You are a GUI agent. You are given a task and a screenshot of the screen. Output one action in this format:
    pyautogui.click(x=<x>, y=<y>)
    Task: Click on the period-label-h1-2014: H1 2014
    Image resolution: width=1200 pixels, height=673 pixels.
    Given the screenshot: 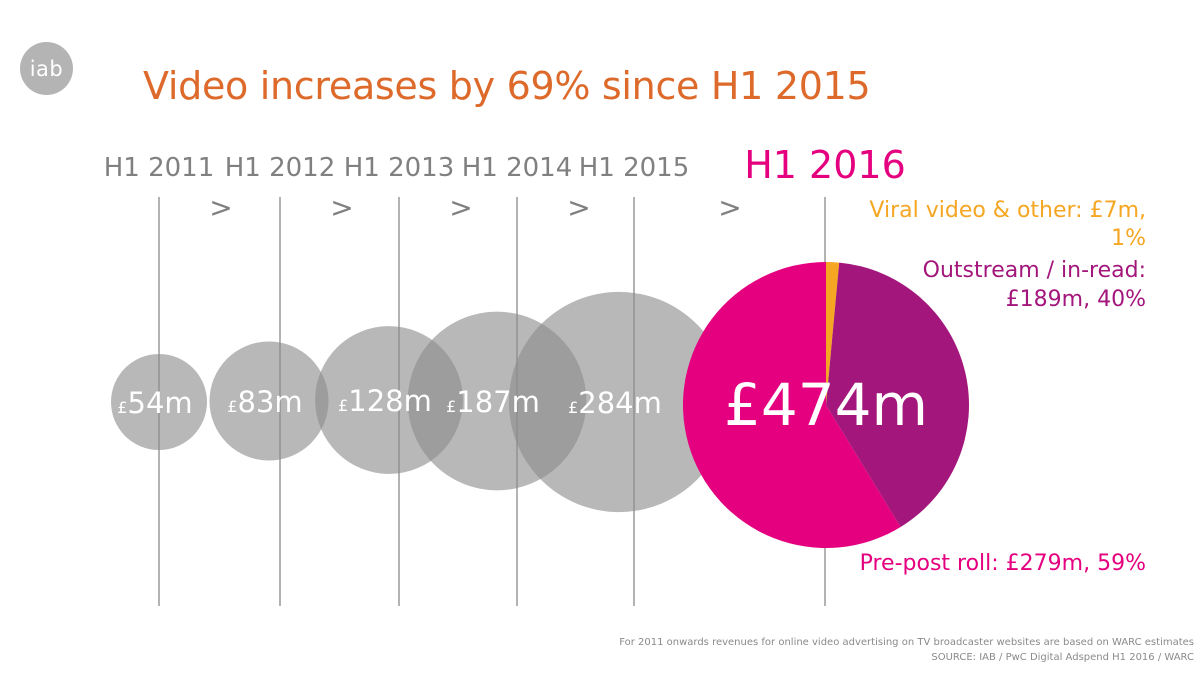 What is the action you would take?
    pyautogui.click(x=517, y=168)
    